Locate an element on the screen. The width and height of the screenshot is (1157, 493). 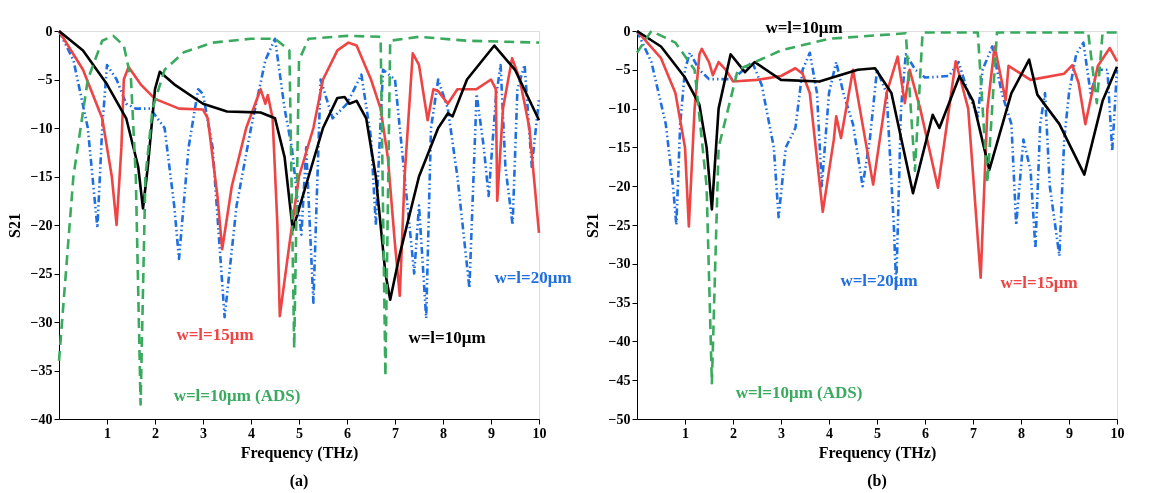
text: (b) is located at coordinates (877, 481).